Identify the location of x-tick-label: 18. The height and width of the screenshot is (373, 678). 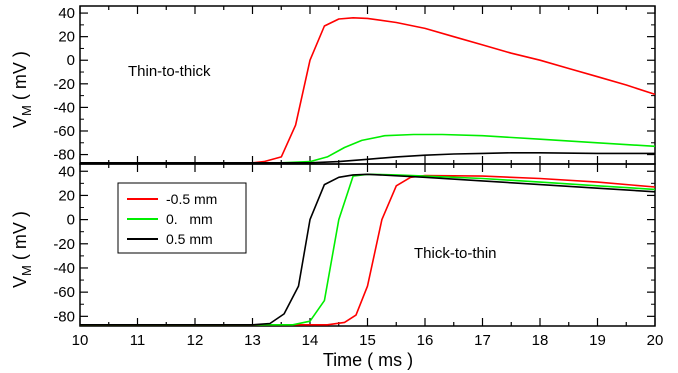
(540, 340).